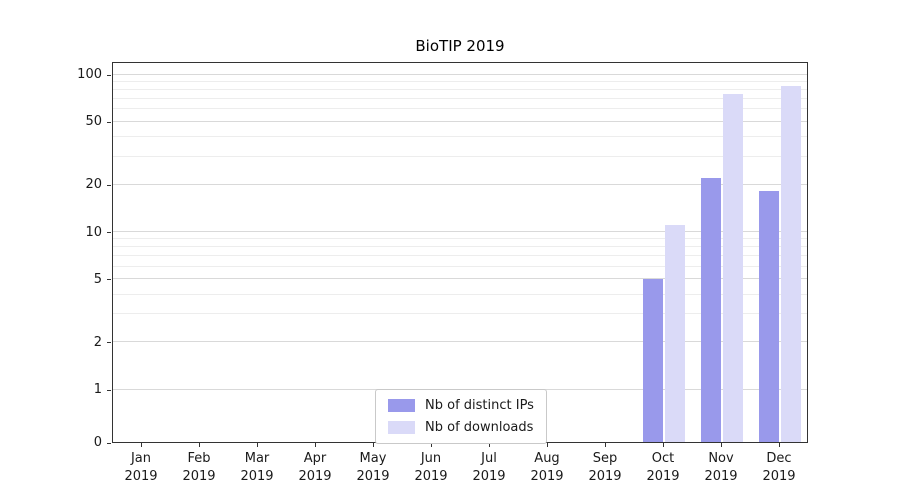 Image resolution: width=900 pixels, height=500 pixels. What do you see at coordinates (199, 467) in the screenshot?
I see `x-tick-label: Feb 2019` at bounding box center [199, 467].